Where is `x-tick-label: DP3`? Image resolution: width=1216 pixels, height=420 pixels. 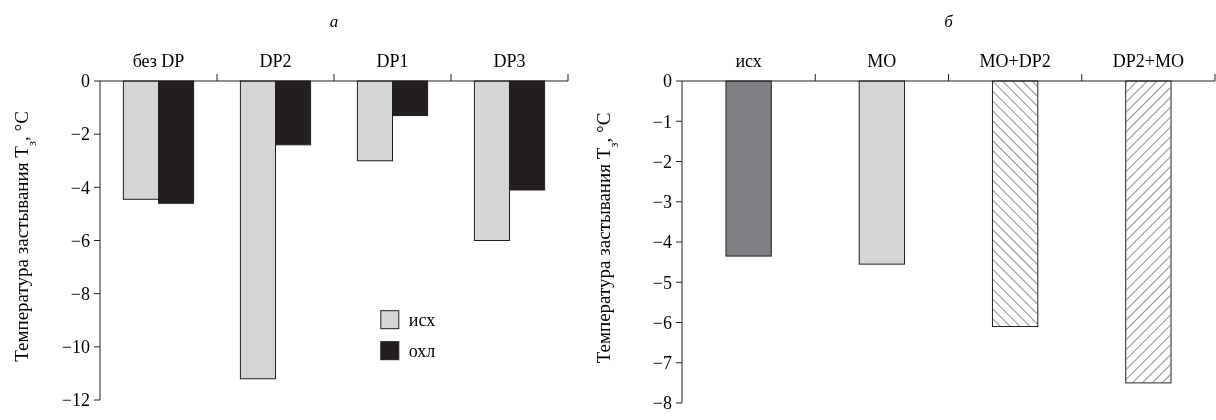 x-tick-label: DP3 is located at coordinates (509, 61).